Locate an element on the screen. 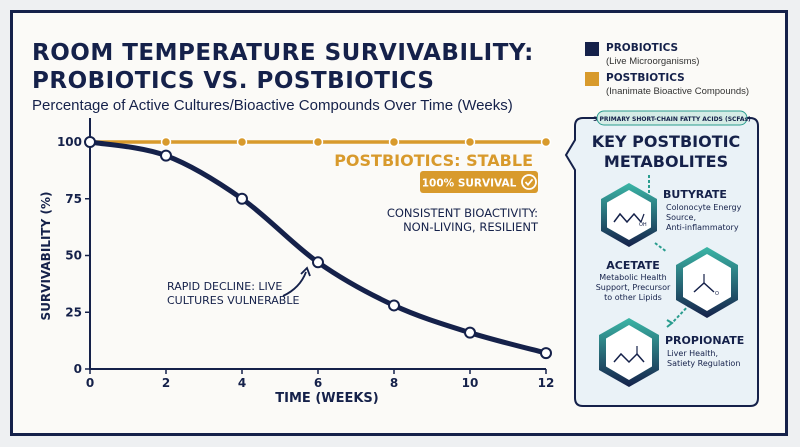 This screenshot has width=800, height=447. x-tick-label: 6 is located at coordinates (318, 383).